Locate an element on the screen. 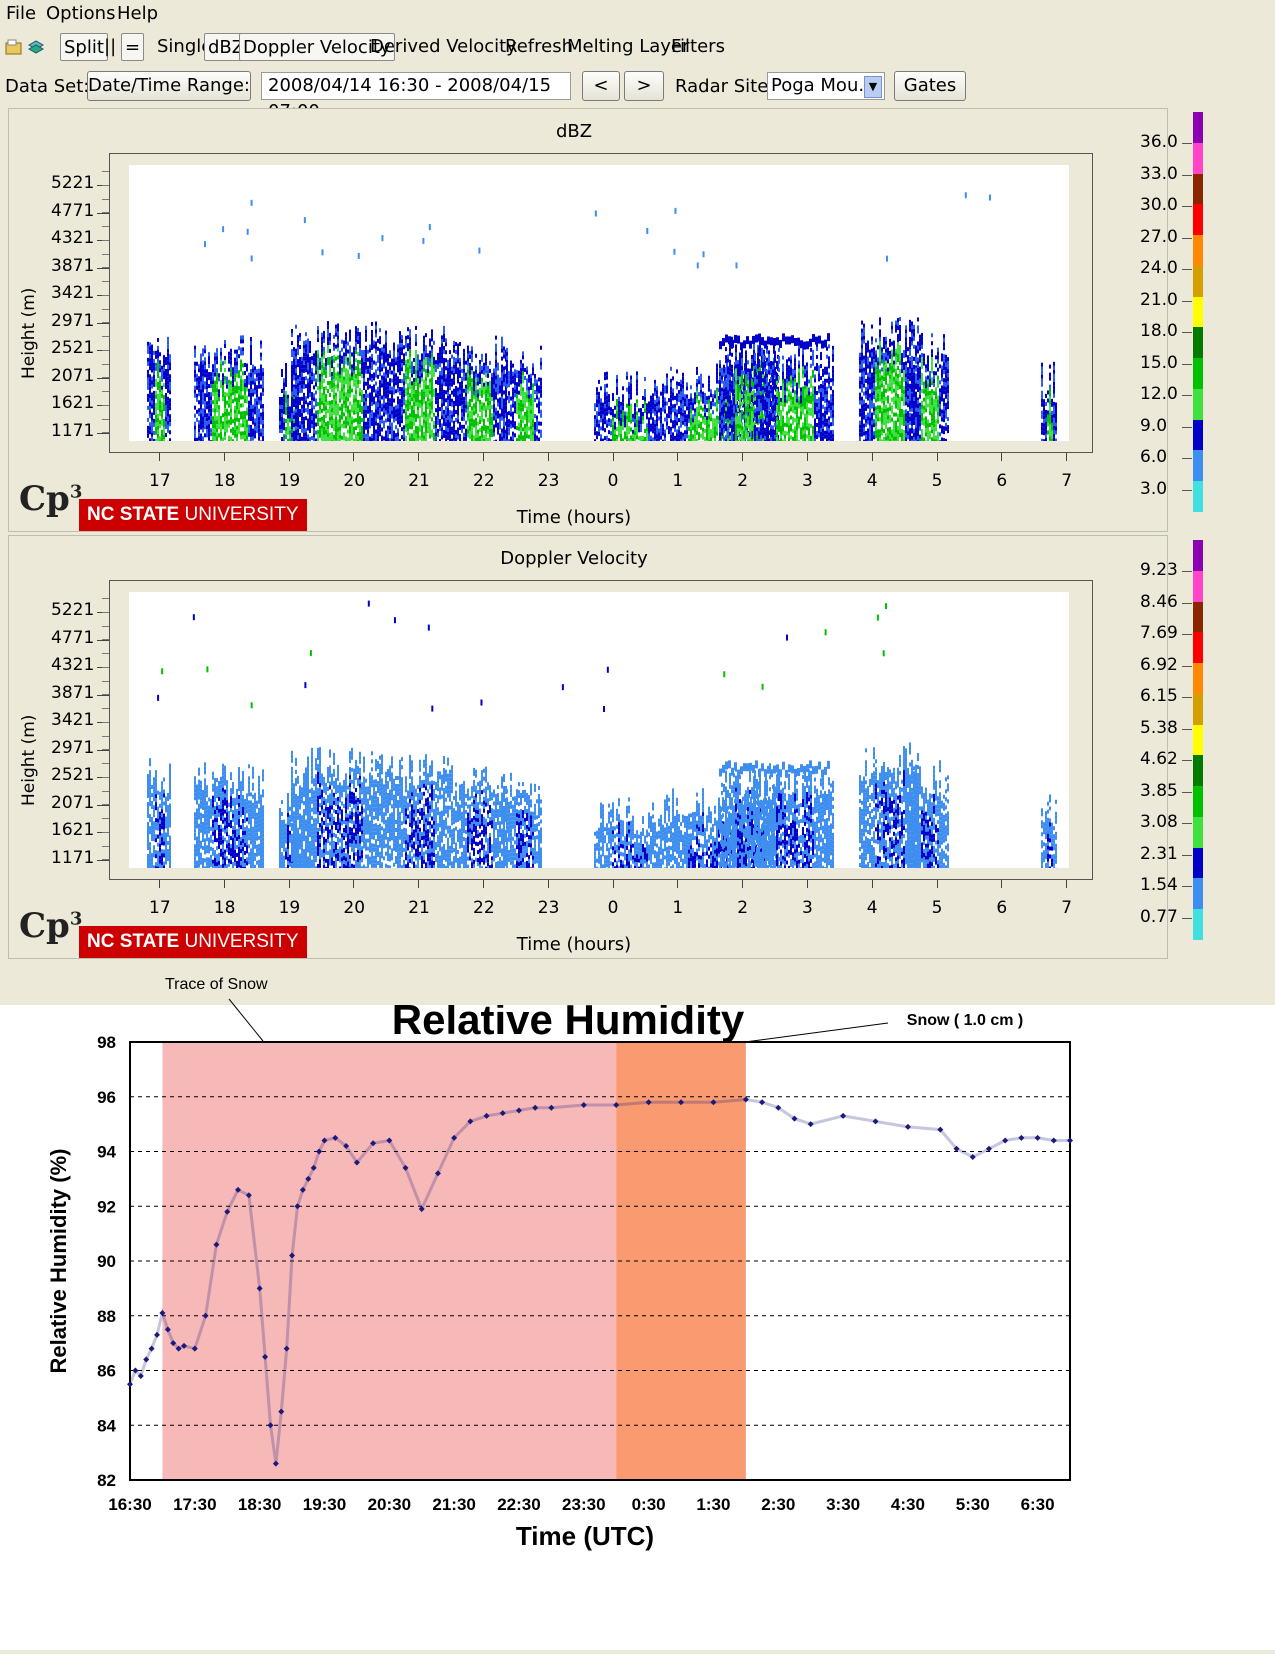  y-tick-label: 96 is located at coordinates (106, 1097).